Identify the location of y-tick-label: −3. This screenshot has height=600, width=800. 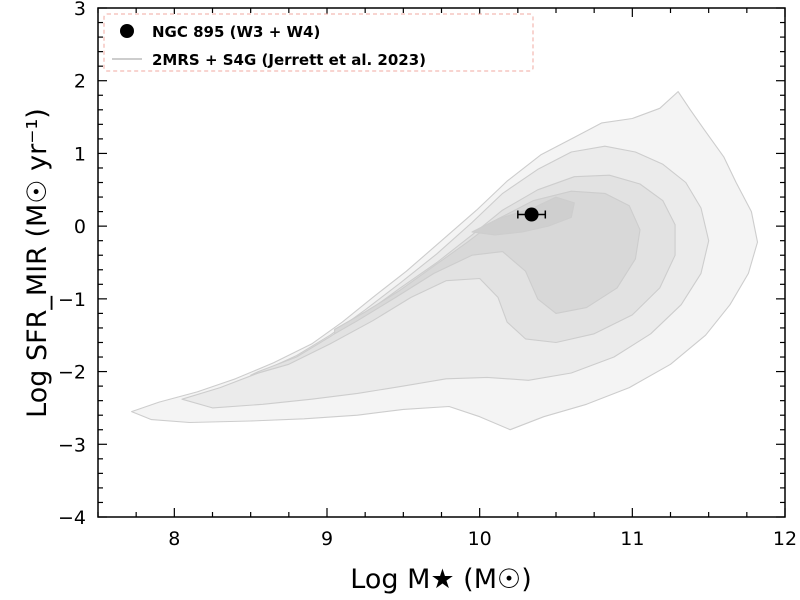
(72, 445).